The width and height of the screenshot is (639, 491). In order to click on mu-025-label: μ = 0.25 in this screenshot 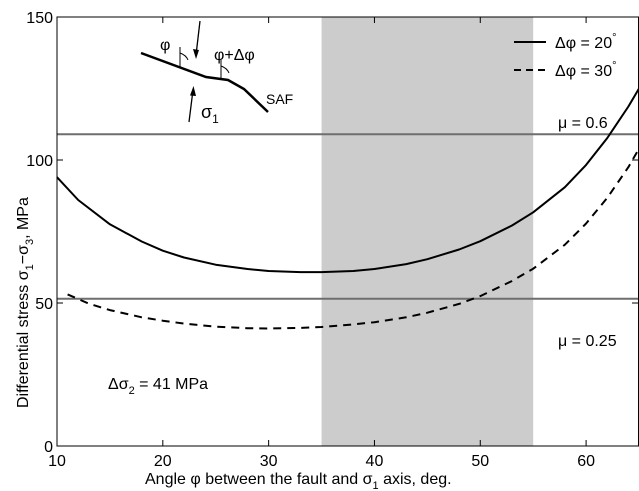, I will do `click(587, 341)`.